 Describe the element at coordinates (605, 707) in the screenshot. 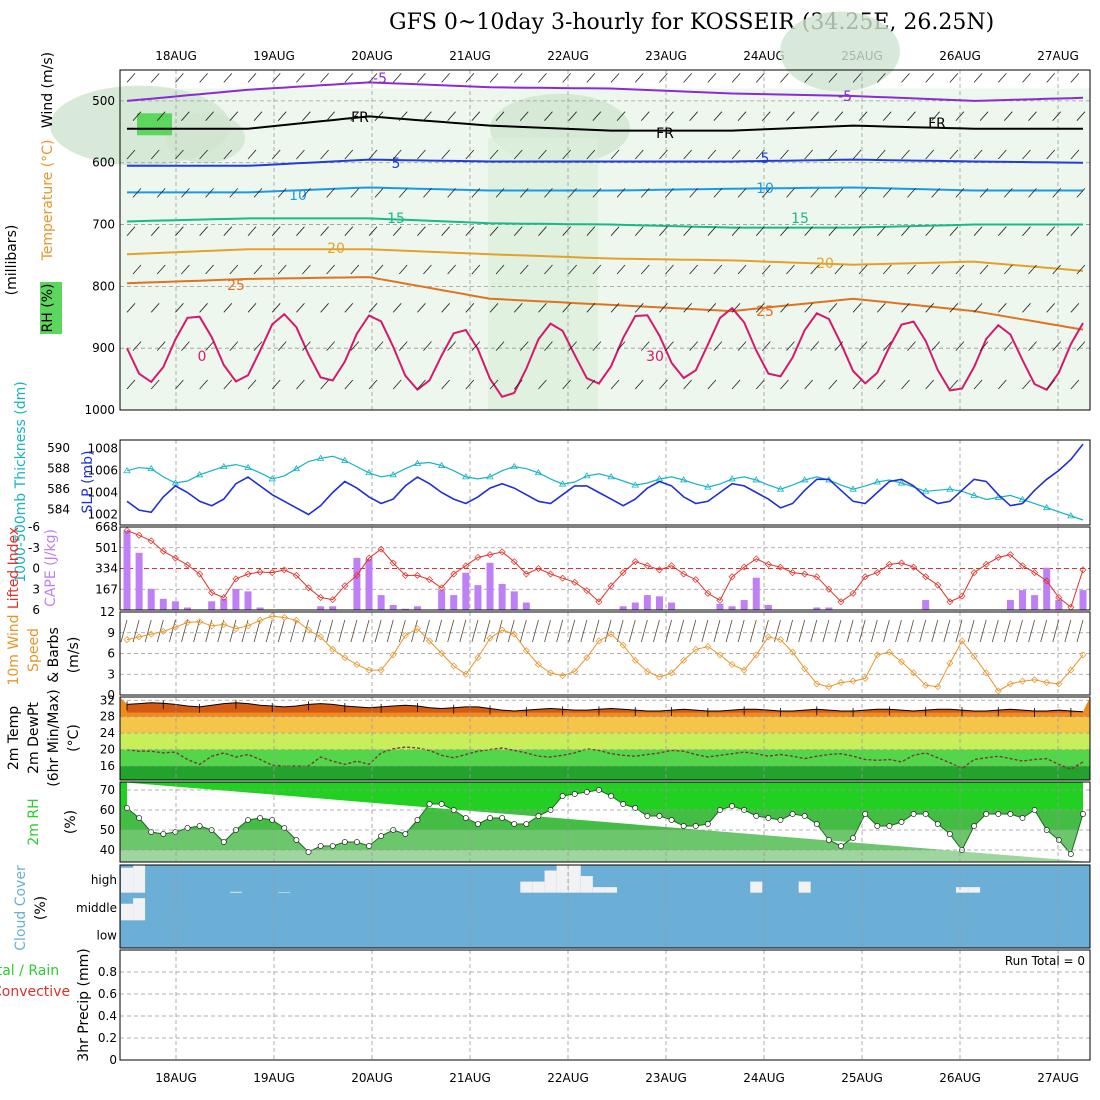

I see `temp-line` at that location.